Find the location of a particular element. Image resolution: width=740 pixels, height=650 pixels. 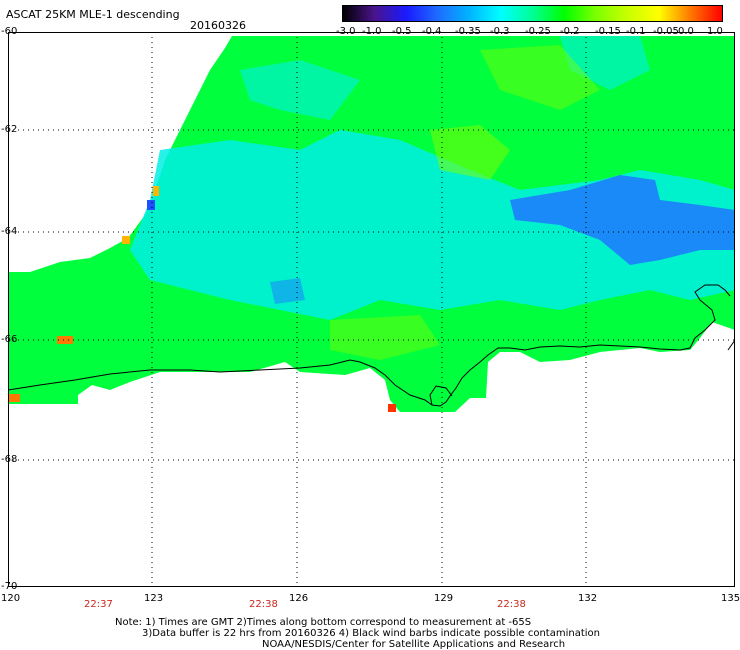

colorbar-tick-label: 1.0 is located at coordinates (715, 31).